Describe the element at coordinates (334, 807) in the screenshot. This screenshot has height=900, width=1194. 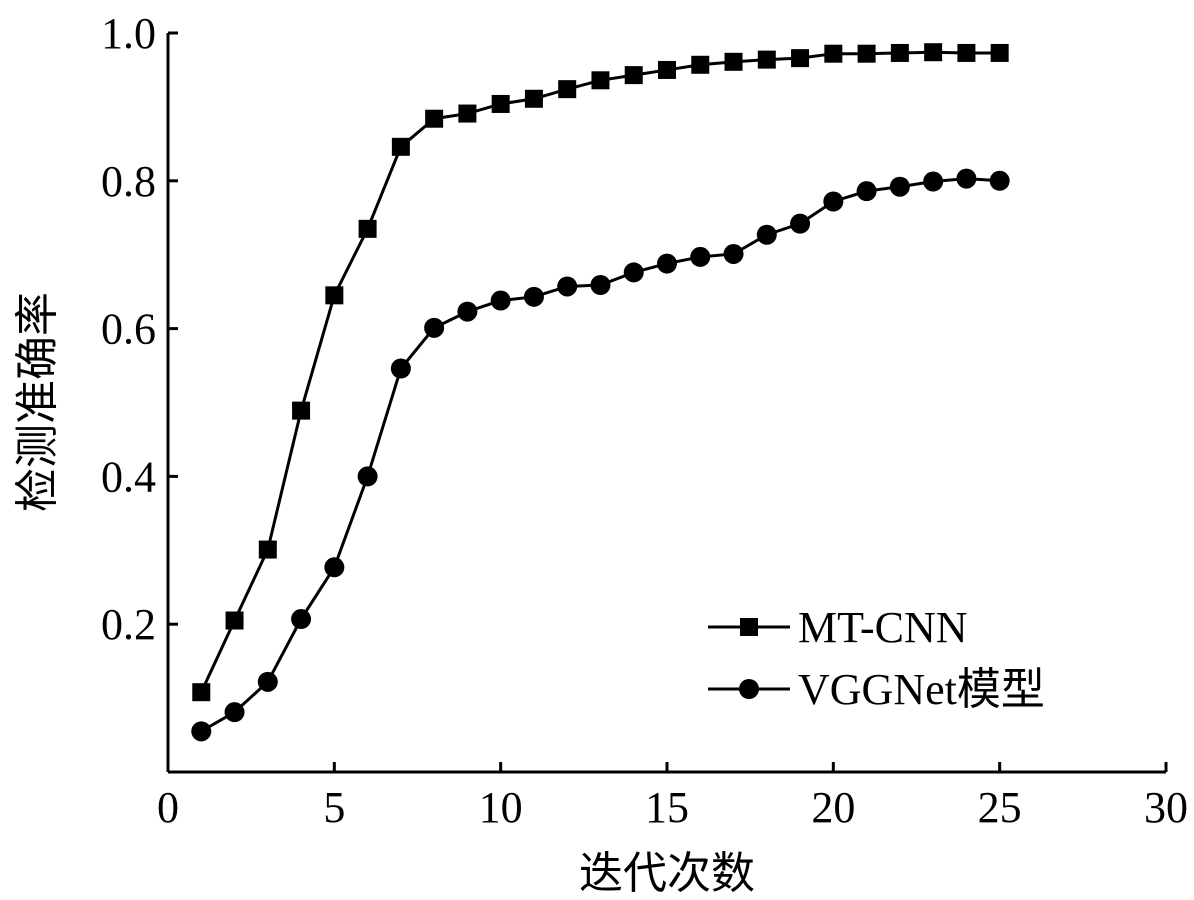
I see `x-tick-label: 5` at that location.